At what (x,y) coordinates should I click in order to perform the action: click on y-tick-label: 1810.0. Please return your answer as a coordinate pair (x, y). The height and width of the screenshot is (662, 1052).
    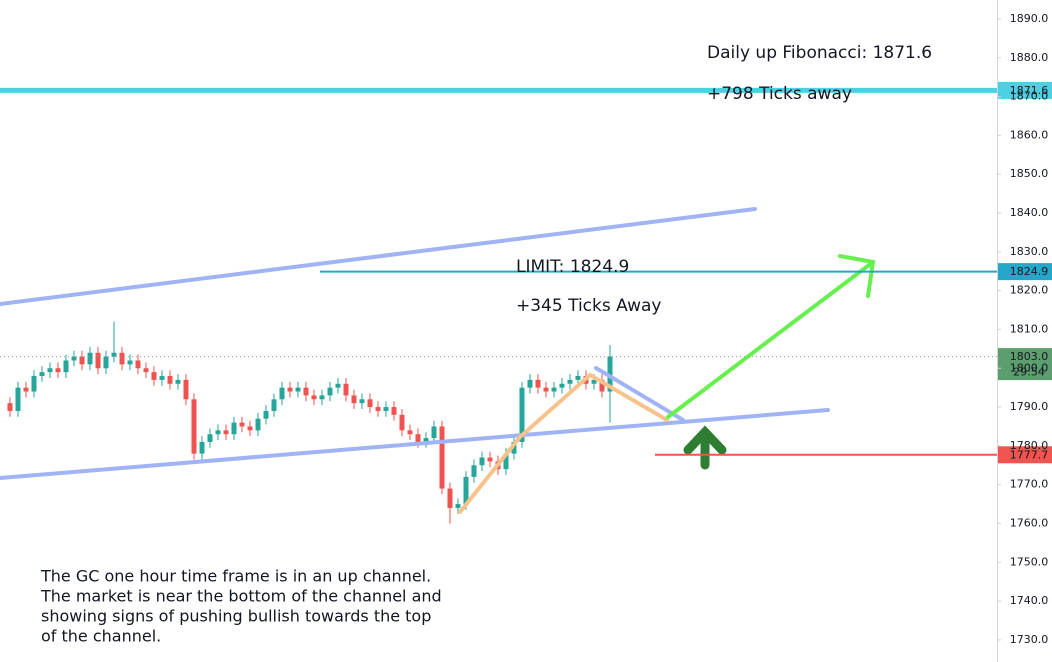
    Looking at the image, I should click on (1029, 328).